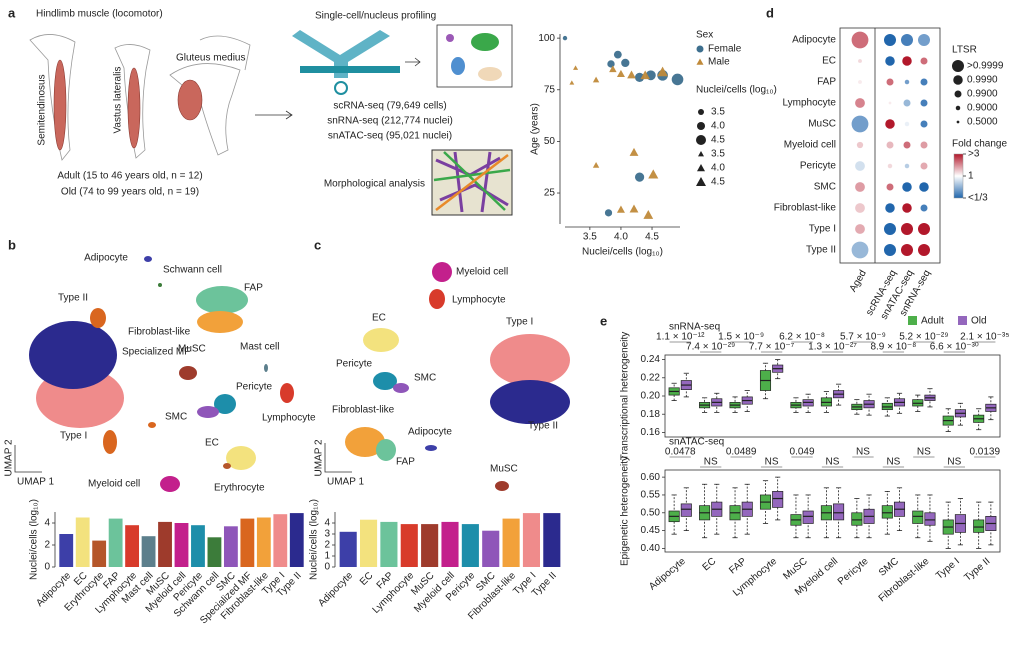 The image size is (1024, 645). Describe the element at coordinates (912, 320) in the screenshot. I see `legend-swatch` at that location.